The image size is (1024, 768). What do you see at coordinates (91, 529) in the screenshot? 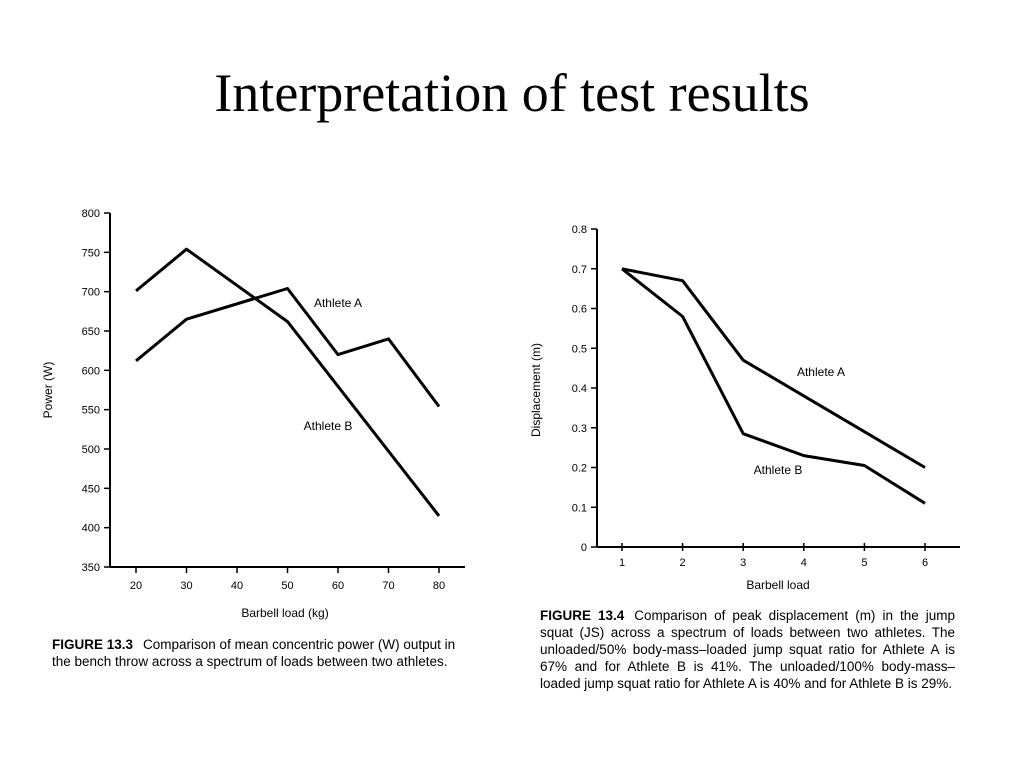
I see `y-tick-label: 400` at bounding box center [91, 529].